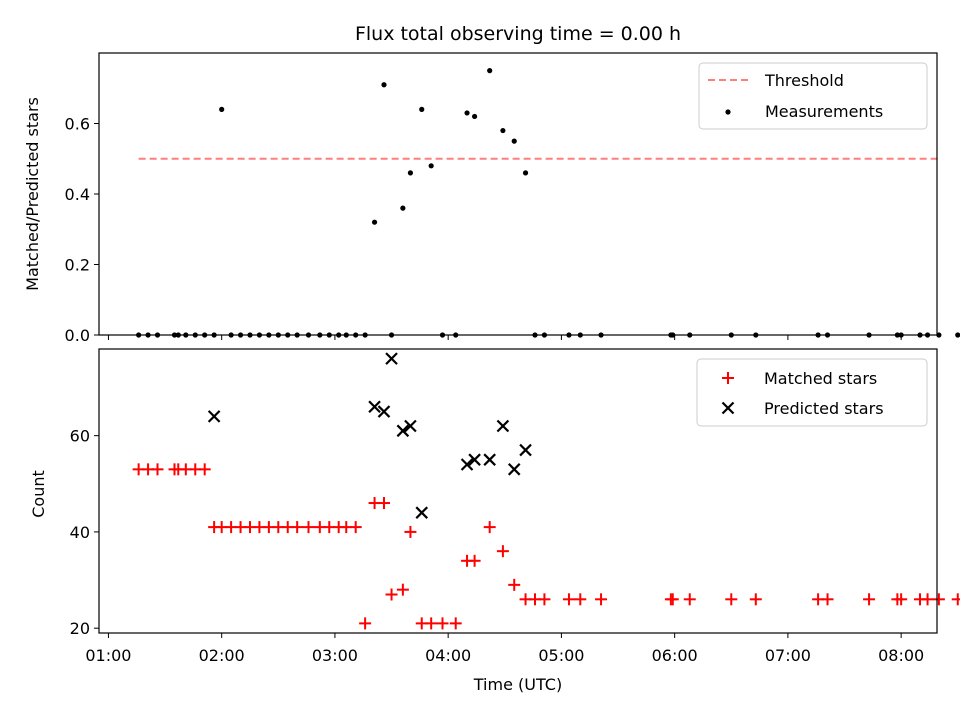  I want to click on bottom-y-axis-label: Count, so click(38, 494).